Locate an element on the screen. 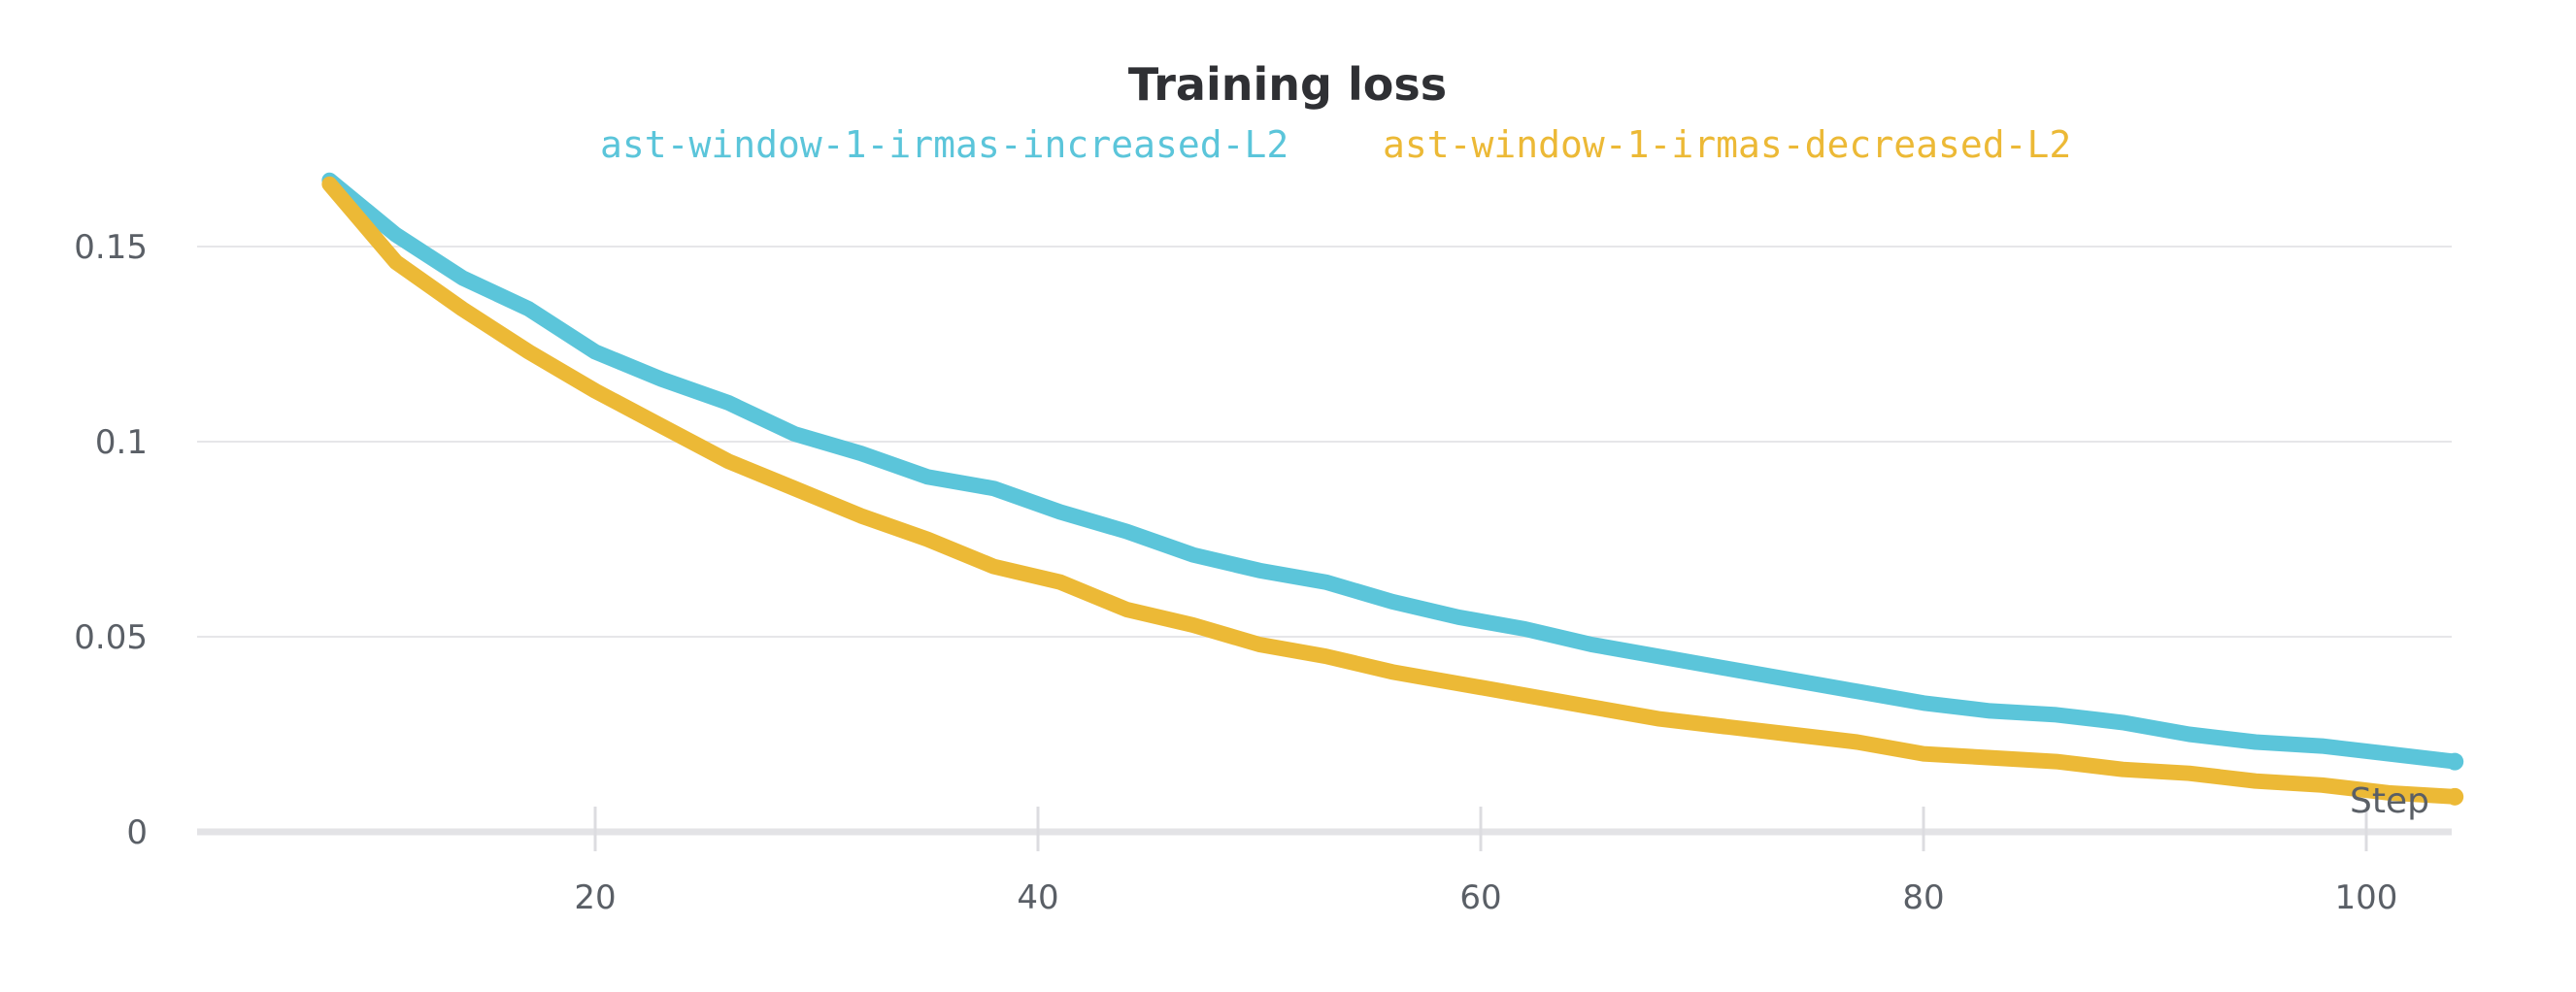  x-tick-label: 80 is located at coordinates (1923, 897).